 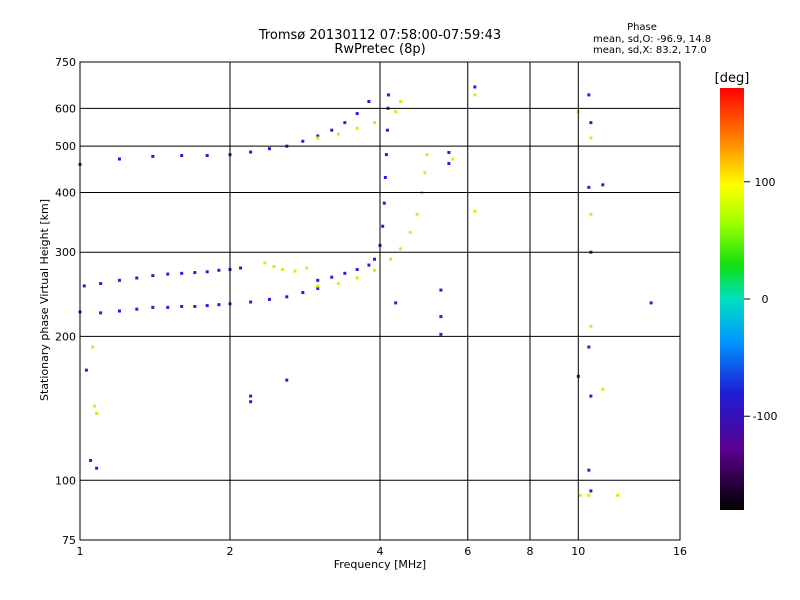 I want to click on x-axis-label: Frequency [MHz], so click(x=380, y=564).